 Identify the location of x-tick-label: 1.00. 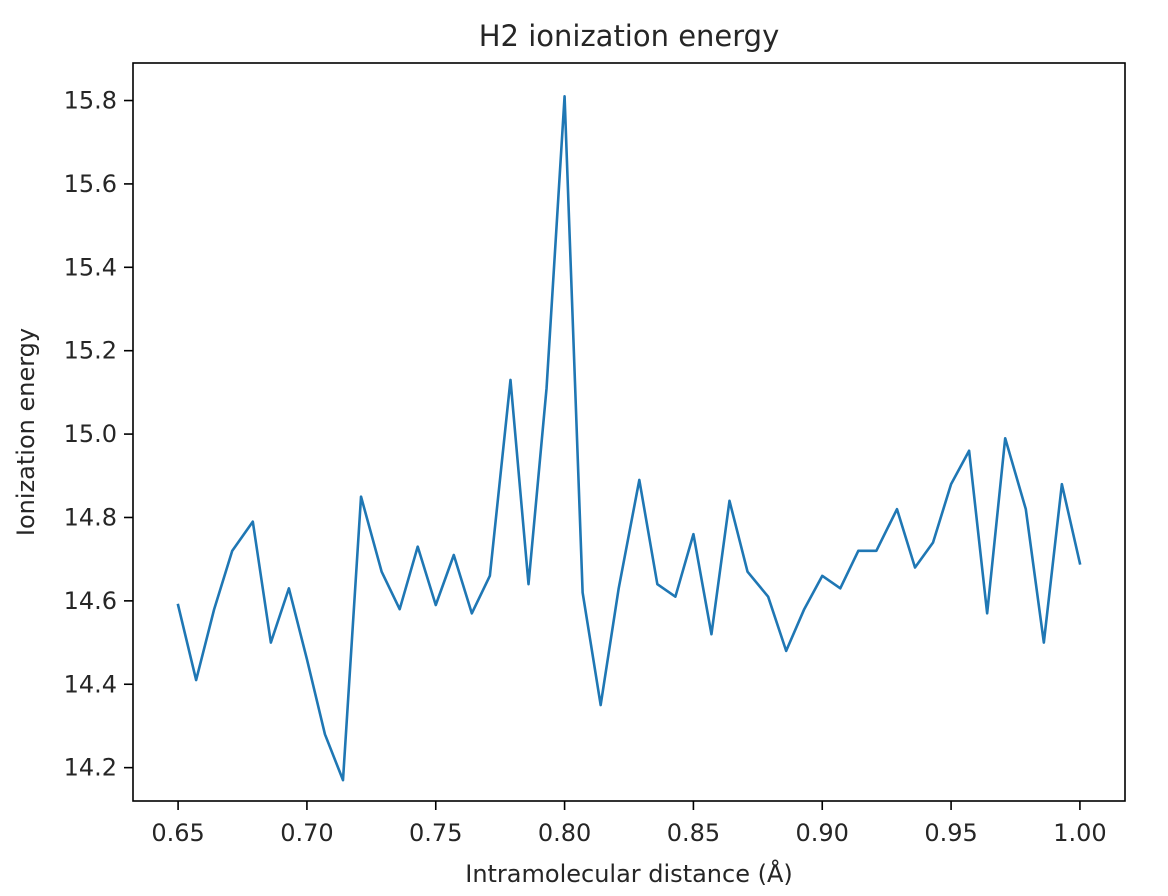
(1079, 833).